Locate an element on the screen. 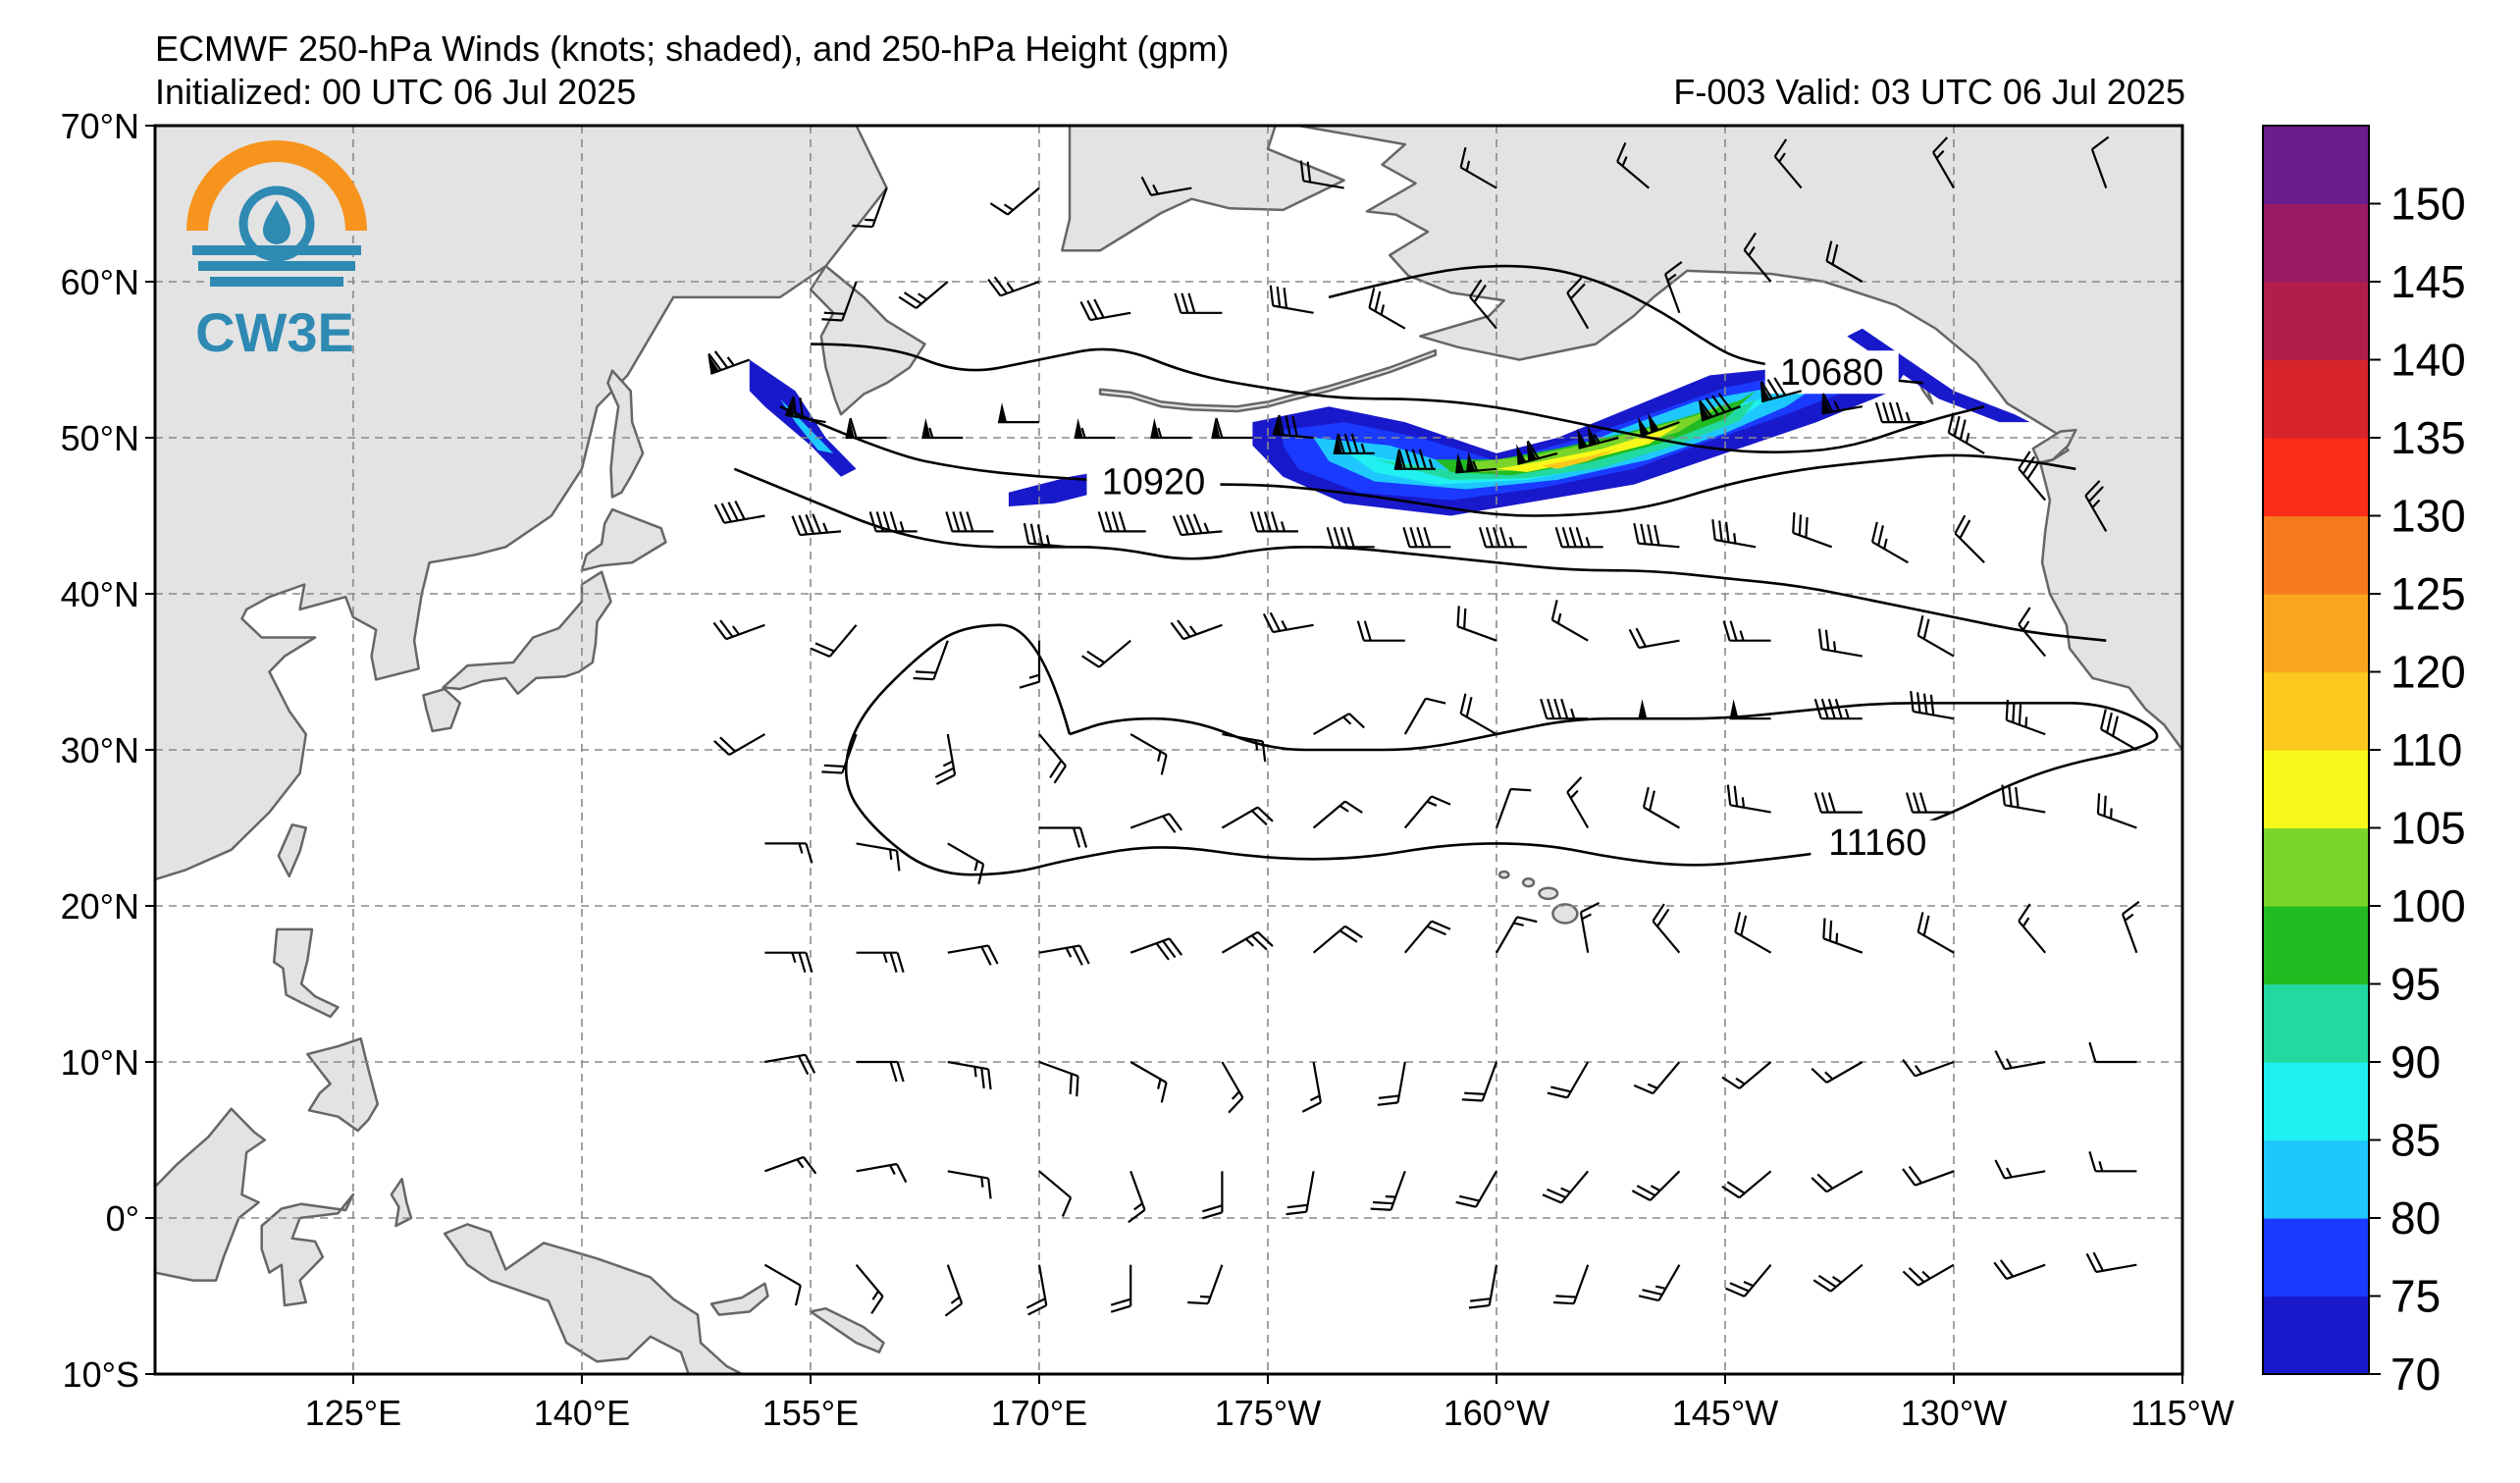  jet-shading-80kt is located at coordinates (1565, 438).